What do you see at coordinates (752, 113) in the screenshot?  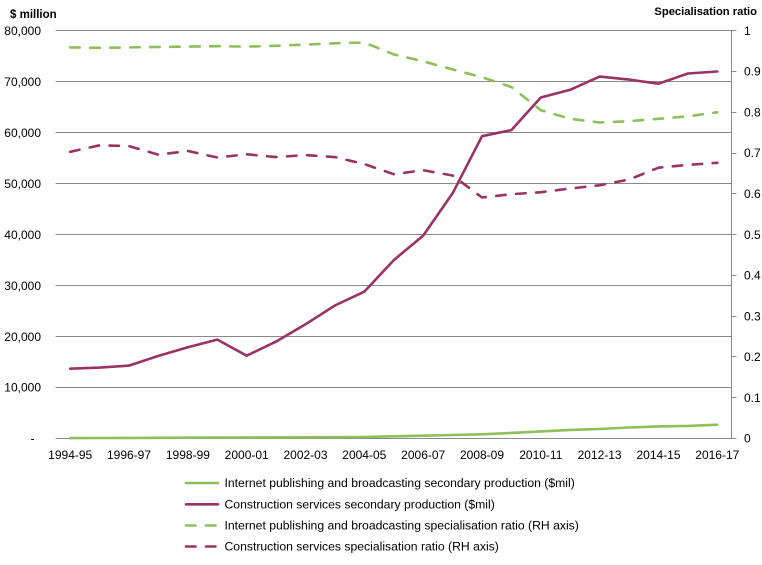 I see `svg-text: 0.8` at bounding box center [752, 113].